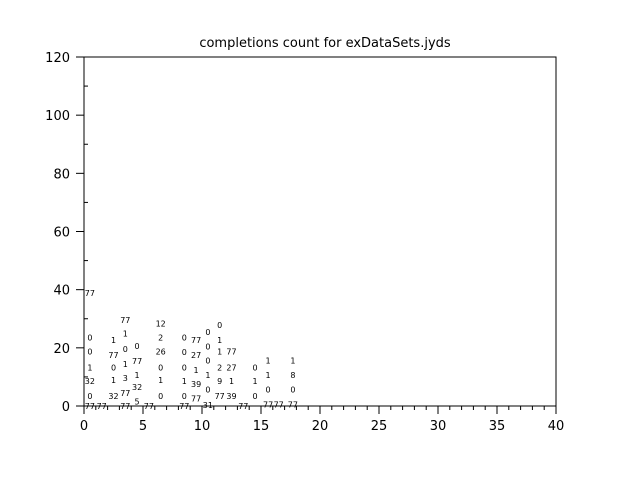  I want to click on x-axis: 0 5 10 15 20 25 30 35 40, so click(322, 420).